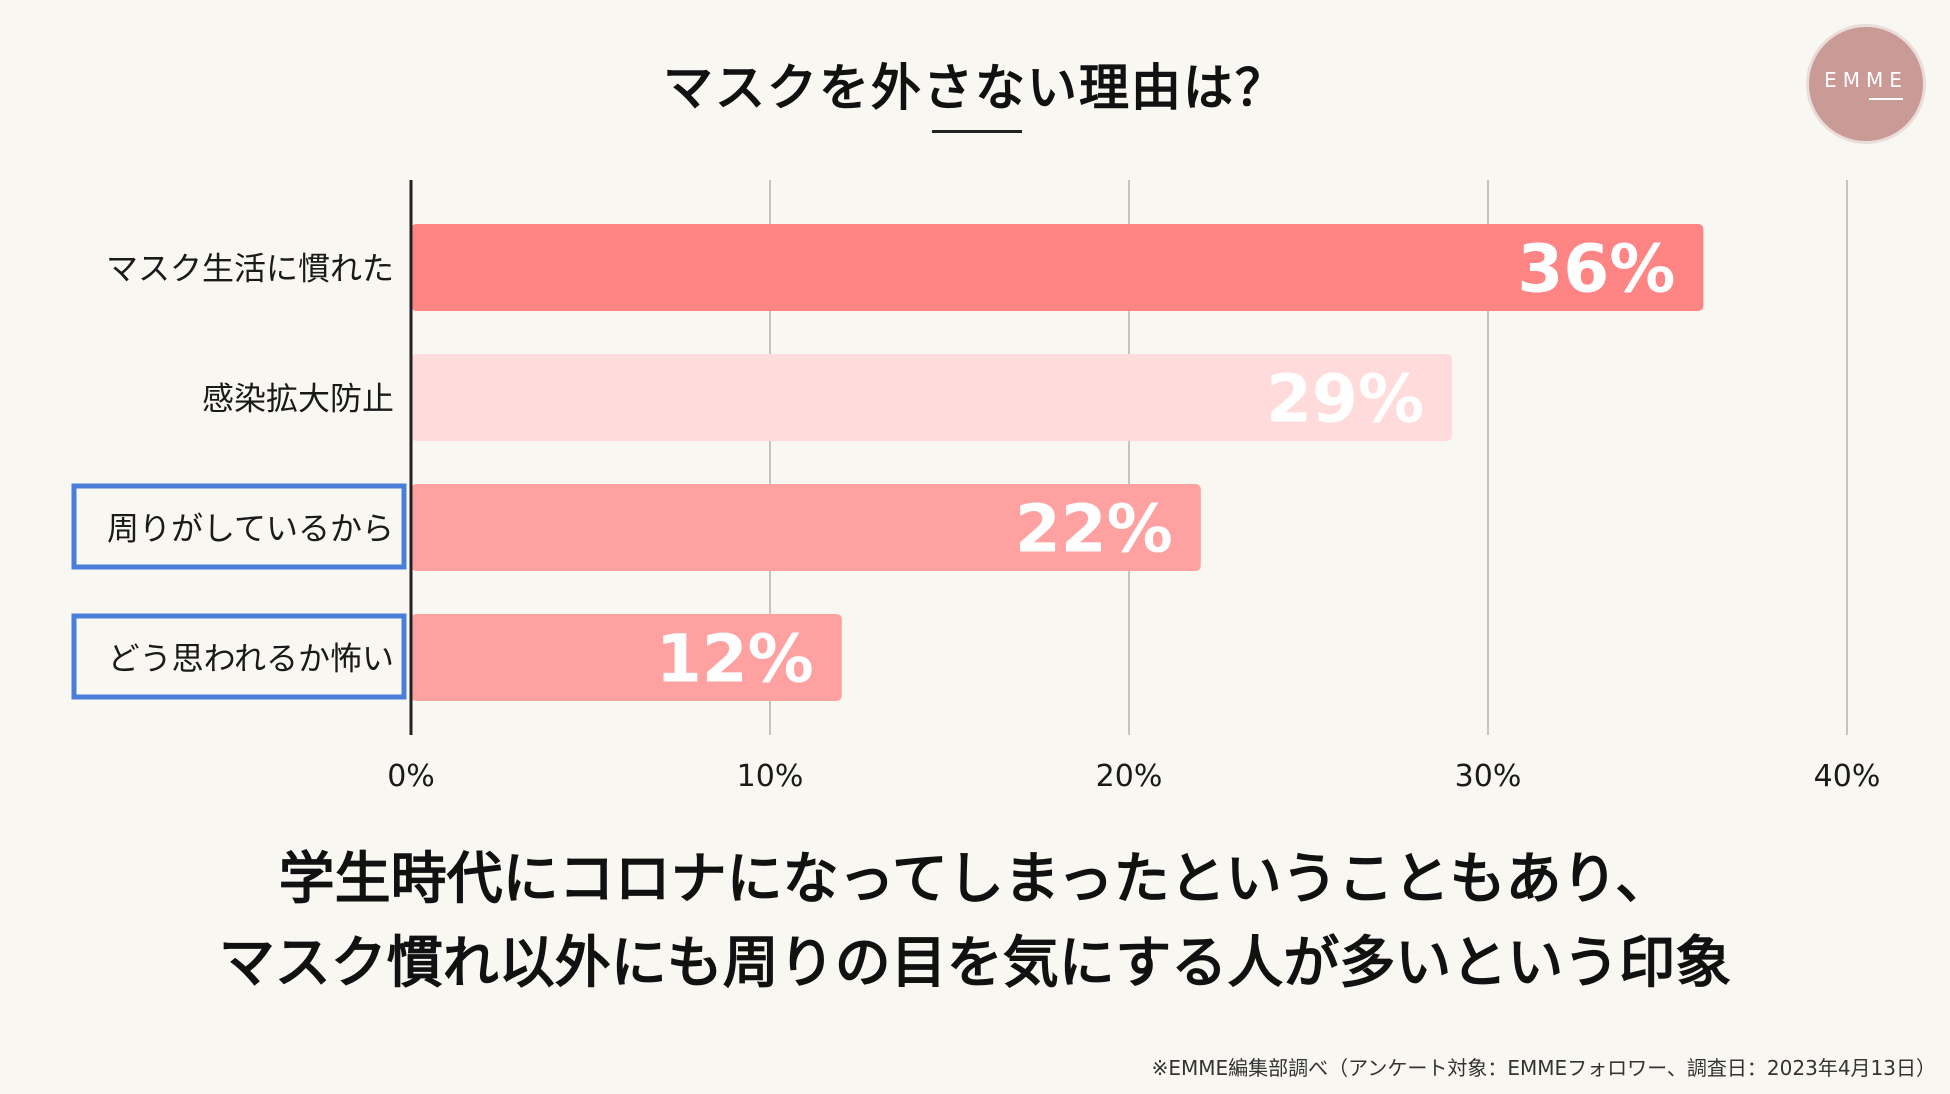 Image resolution: width=1950 pixels, height=1094 pixels. I want to click on emme-logo: EMME, so click(1866, 84).